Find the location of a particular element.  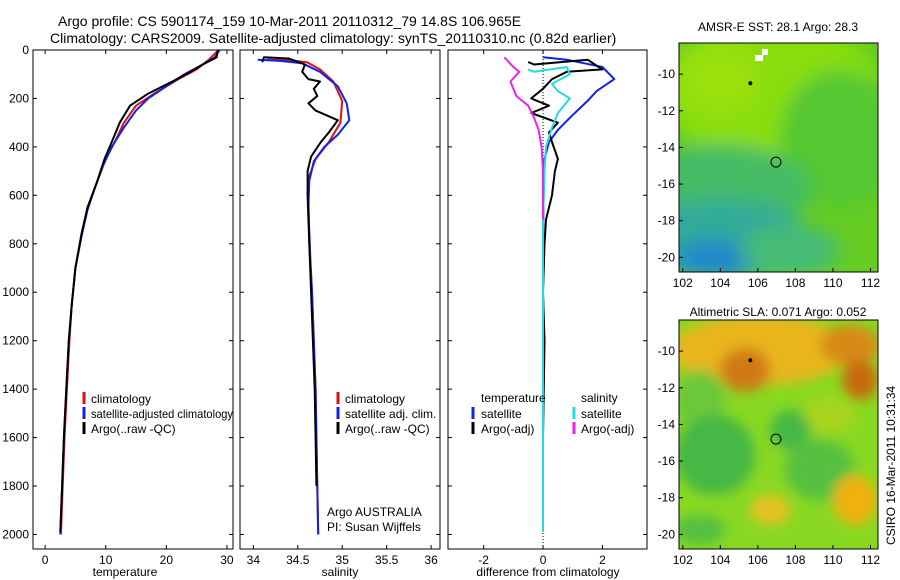

sst-map-title: AMSR-E SST: 28.1 Argo: 28.3 is located at coordinates (778, 27).